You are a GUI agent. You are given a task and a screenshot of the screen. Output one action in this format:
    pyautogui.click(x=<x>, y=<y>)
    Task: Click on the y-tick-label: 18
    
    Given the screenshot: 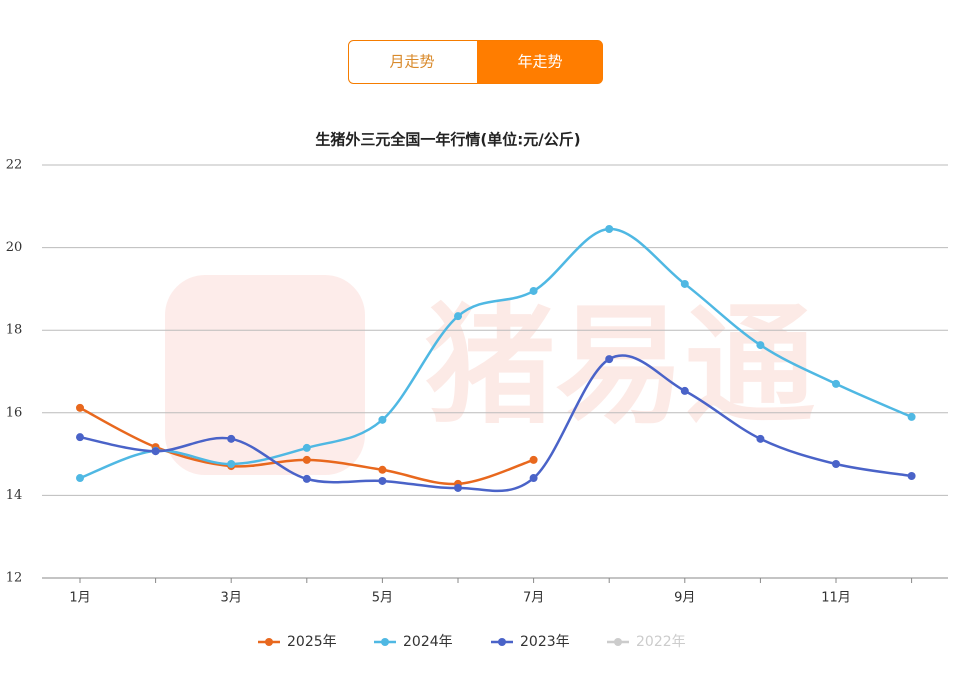 What is the action you would take?
    pyautogui.click(x=14, y=330)
    